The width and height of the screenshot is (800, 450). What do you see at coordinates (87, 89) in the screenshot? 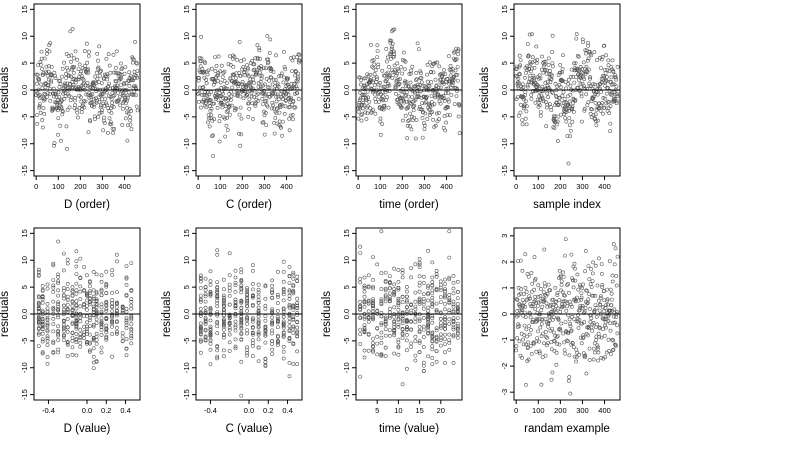
I see `points-series` at bounding box center [87, 89].